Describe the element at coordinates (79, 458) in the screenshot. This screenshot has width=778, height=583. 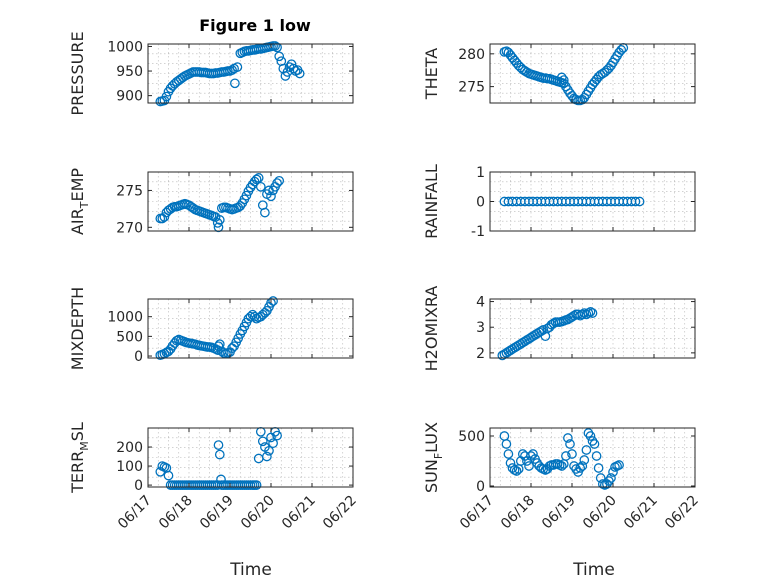
I see `y-axis-label: TERRMSL` at that location.